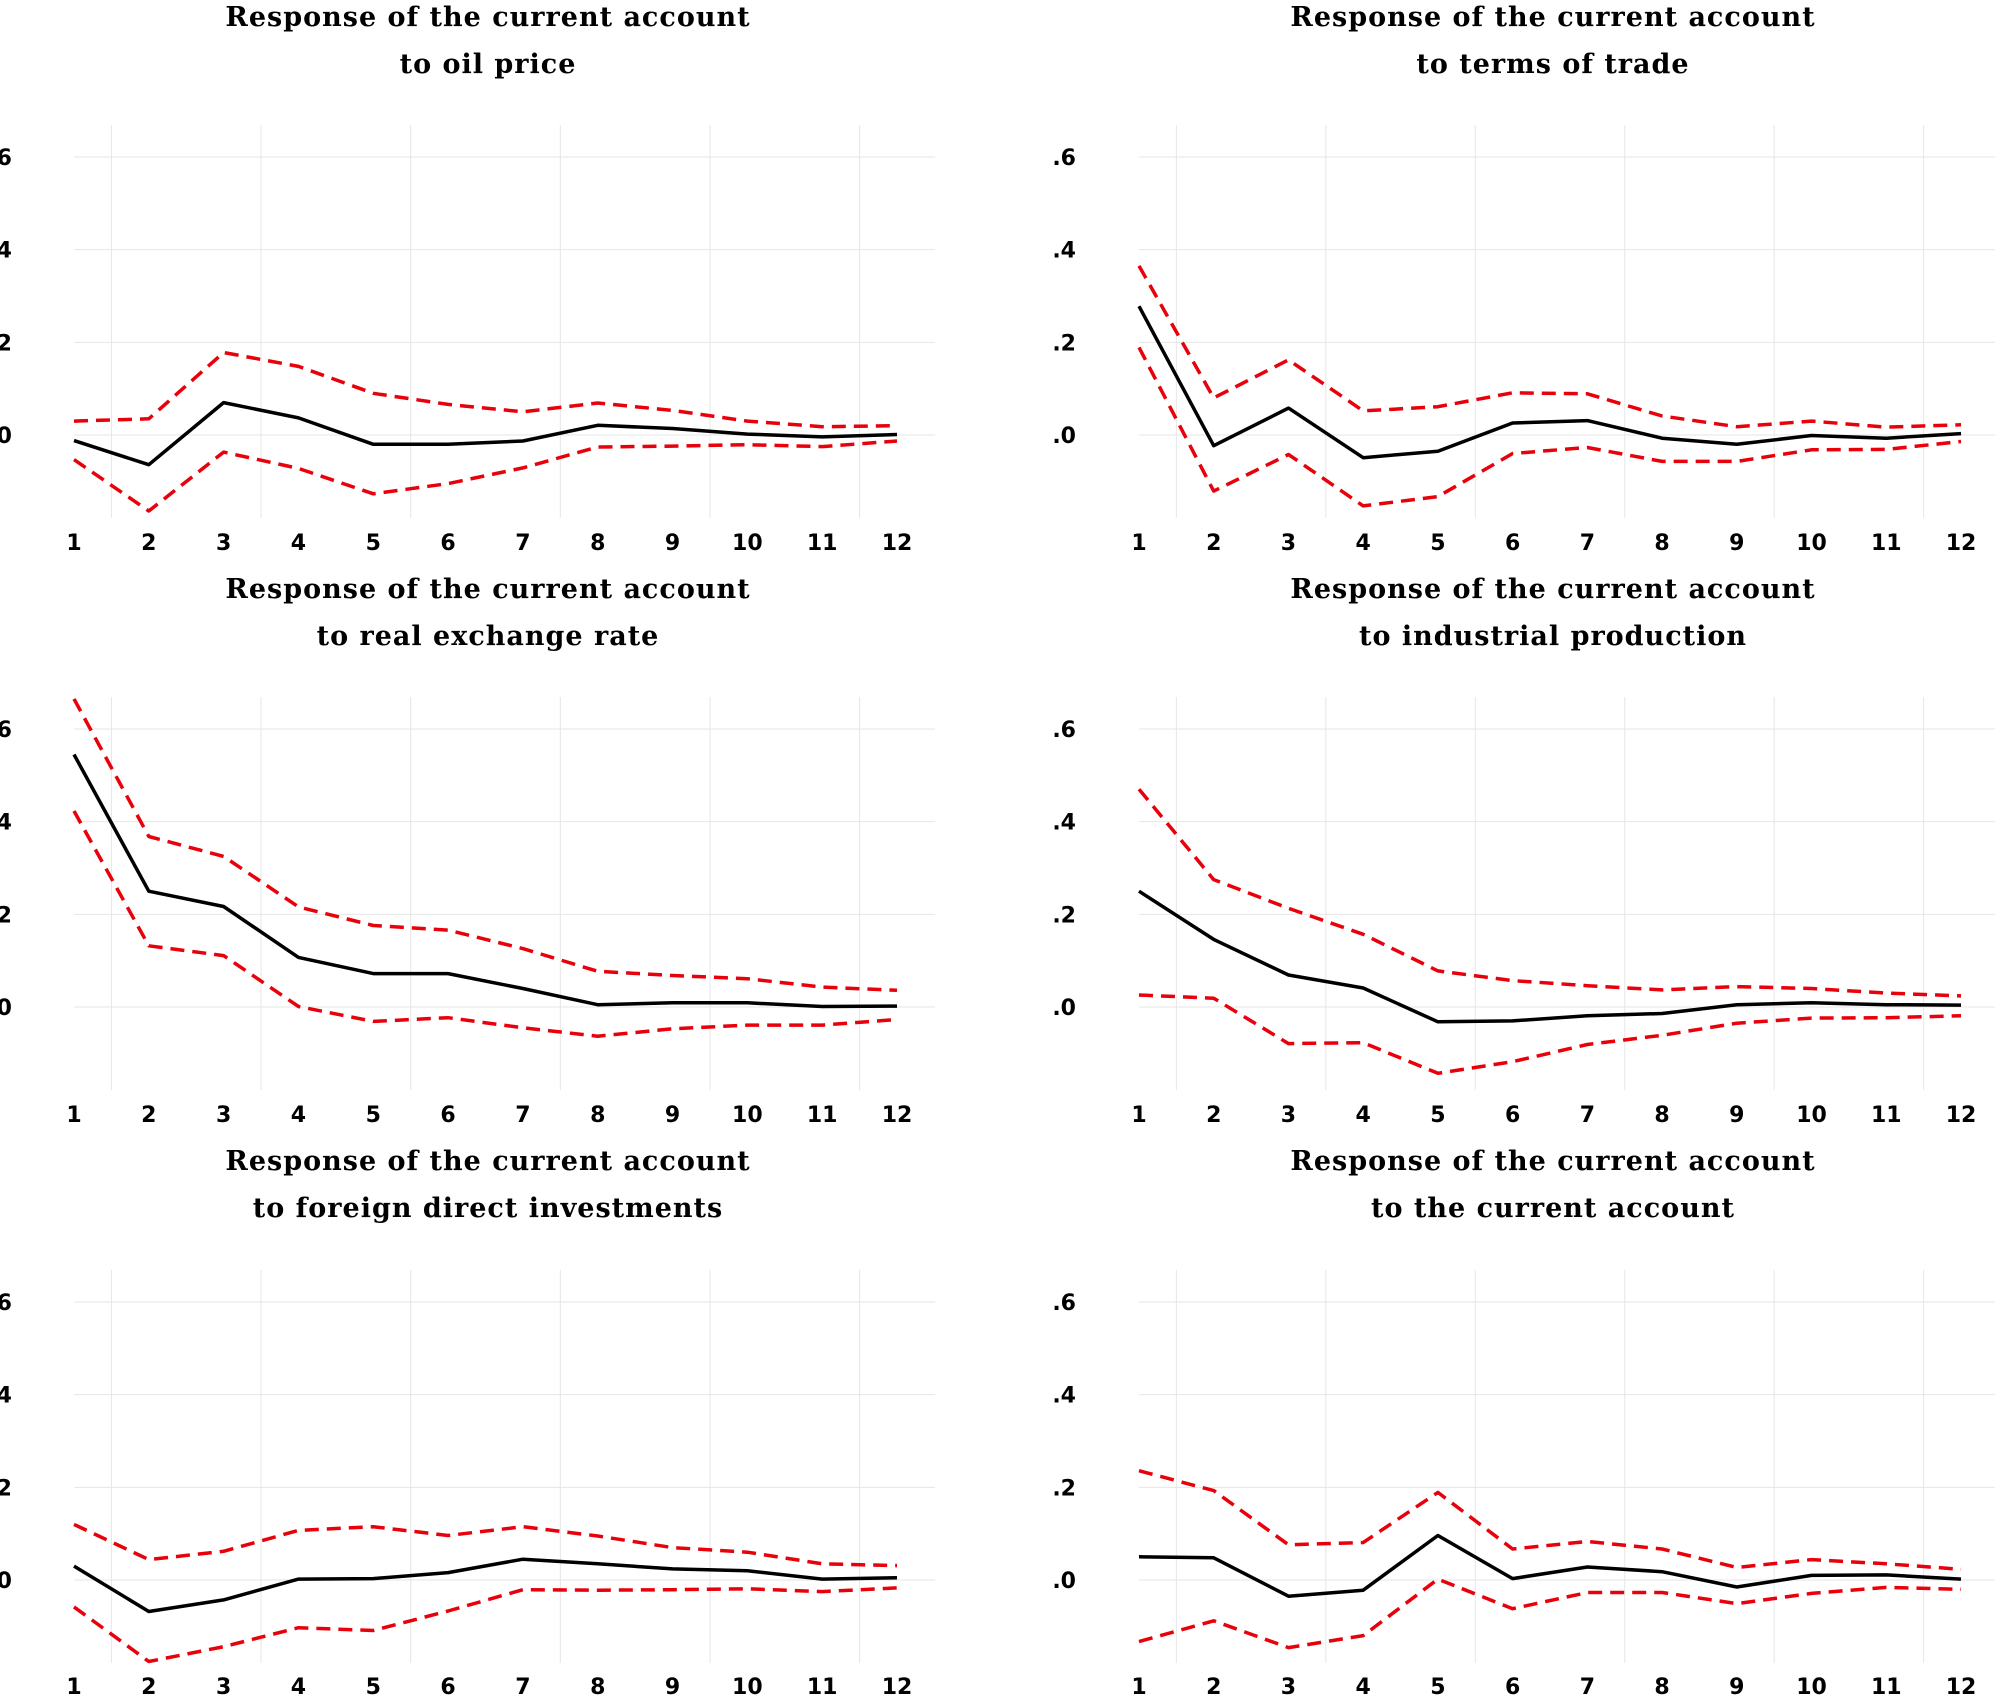  What do you see at coordinates (488, 64) in the screenshot?
I see `panel-title-line-2: to oil price` at bounding box center [488, 64].